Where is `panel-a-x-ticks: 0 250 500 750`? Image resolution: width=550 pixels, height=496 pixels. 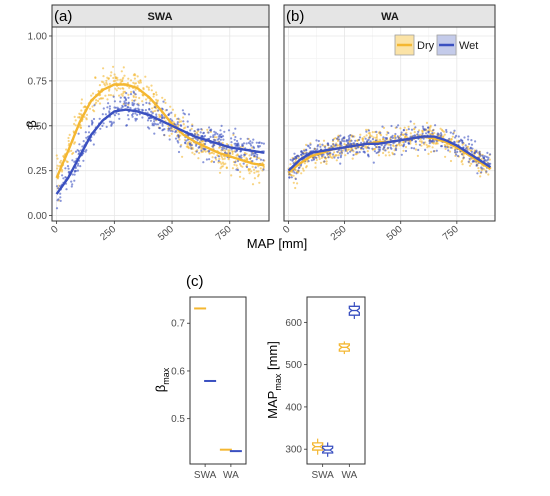 panel-a-x-ticks: 0 250 500 750 is located at coordinates (141, 232).